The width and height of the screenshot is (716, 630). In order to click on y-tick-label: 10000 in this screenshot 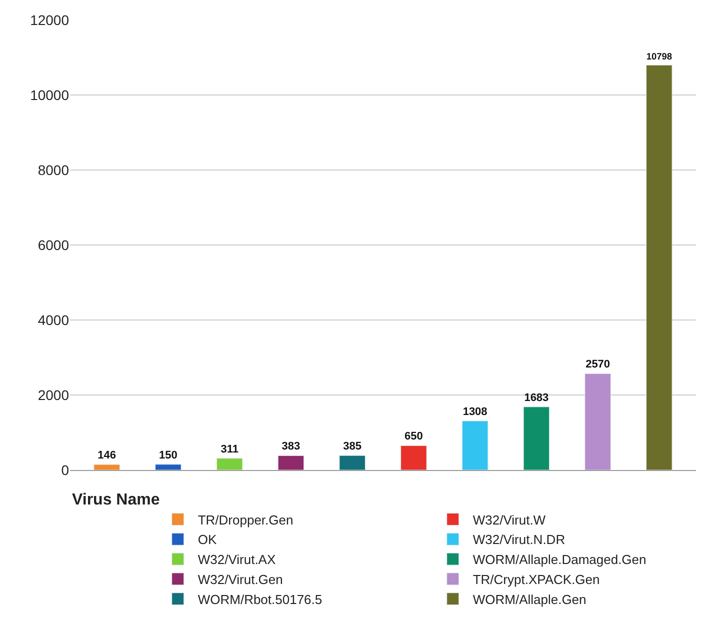, I will do `click(50, 94)`.